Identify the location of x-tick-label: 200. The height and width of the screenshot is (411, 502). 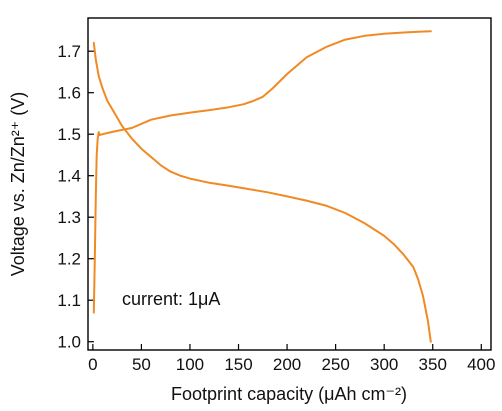
(287, 364).